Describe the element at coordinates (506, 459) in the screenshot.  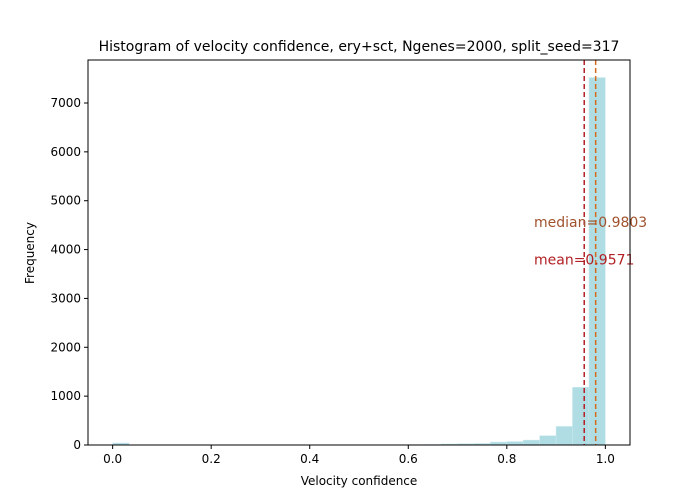
I see `x-tick-label: 0.8` at that location.